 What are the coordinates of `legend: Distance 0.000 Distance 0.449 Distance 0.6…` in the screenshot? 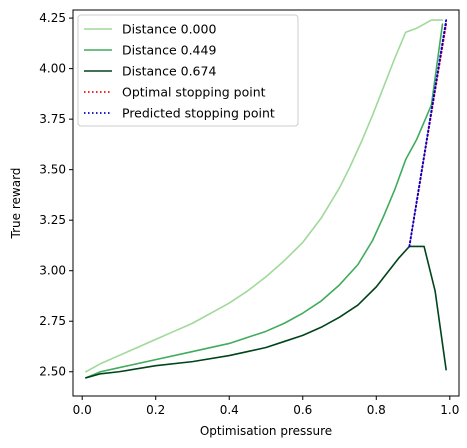 It's located at (188, 70).